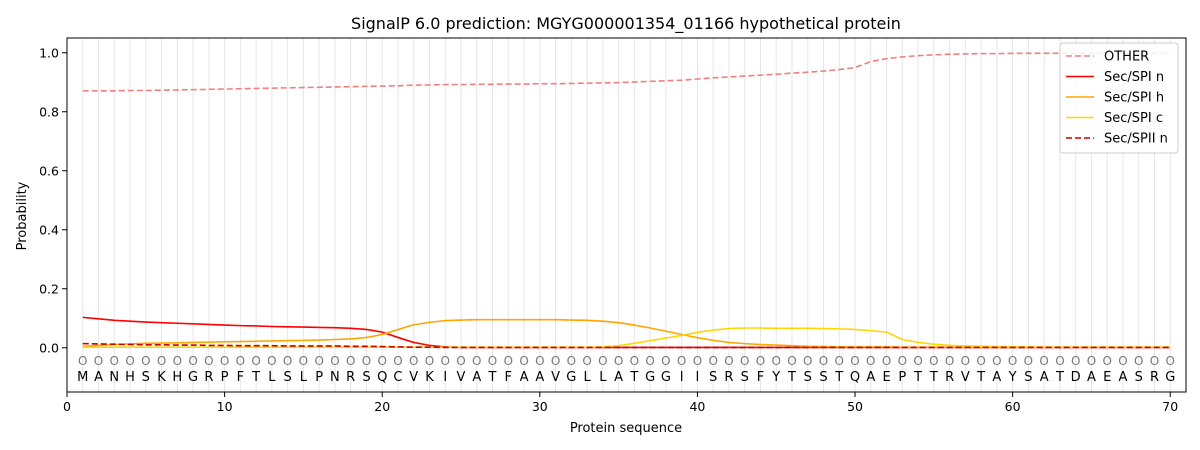 The height and width of the screenshot is (450, 1200). Describe the element at coordinates (130, 377) in the screenshot. I see `residue-letter-4: H` at that location.